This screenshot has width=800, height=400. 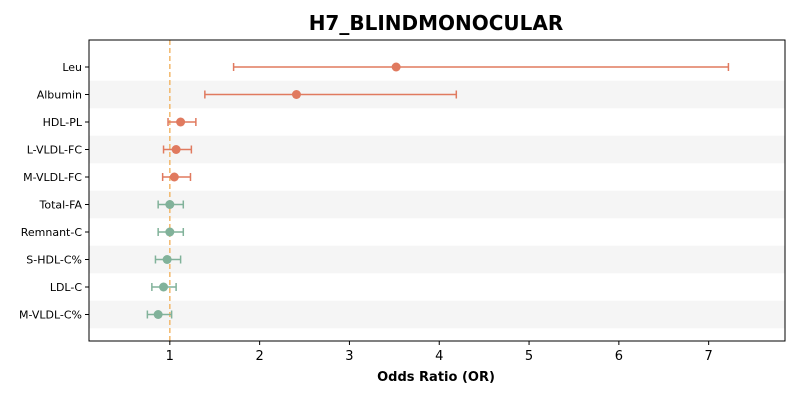 What do you see at coordinates (66, 287) in the screenshot?
I see `y-tick-label: LDL-C` at bounding box center [66, 287].